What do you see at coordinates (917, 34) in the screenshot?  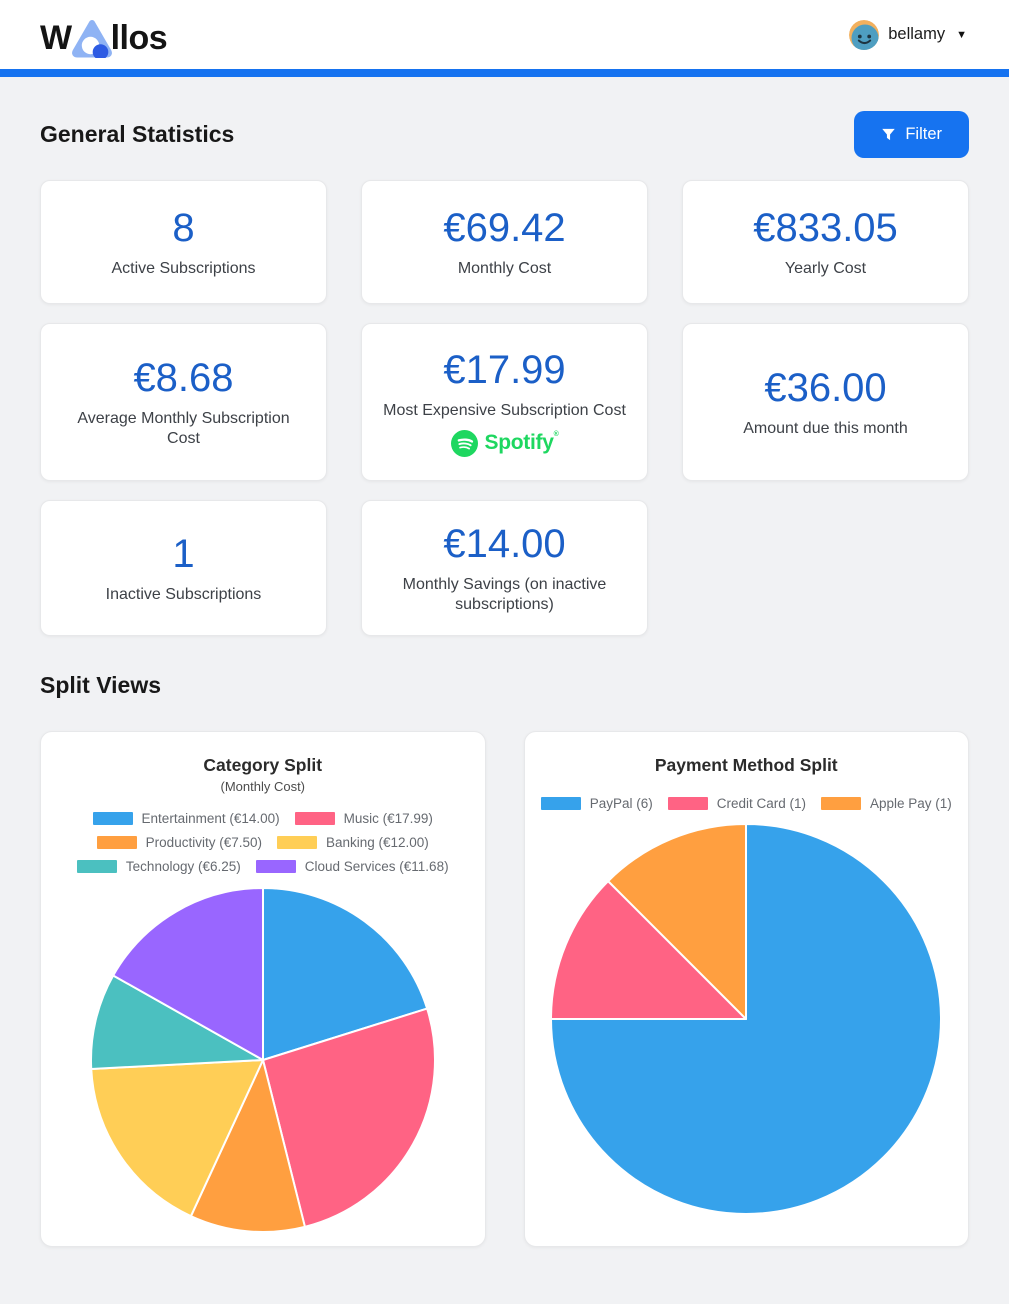 I see `username: bellamy` at bounding box center [917, 34].